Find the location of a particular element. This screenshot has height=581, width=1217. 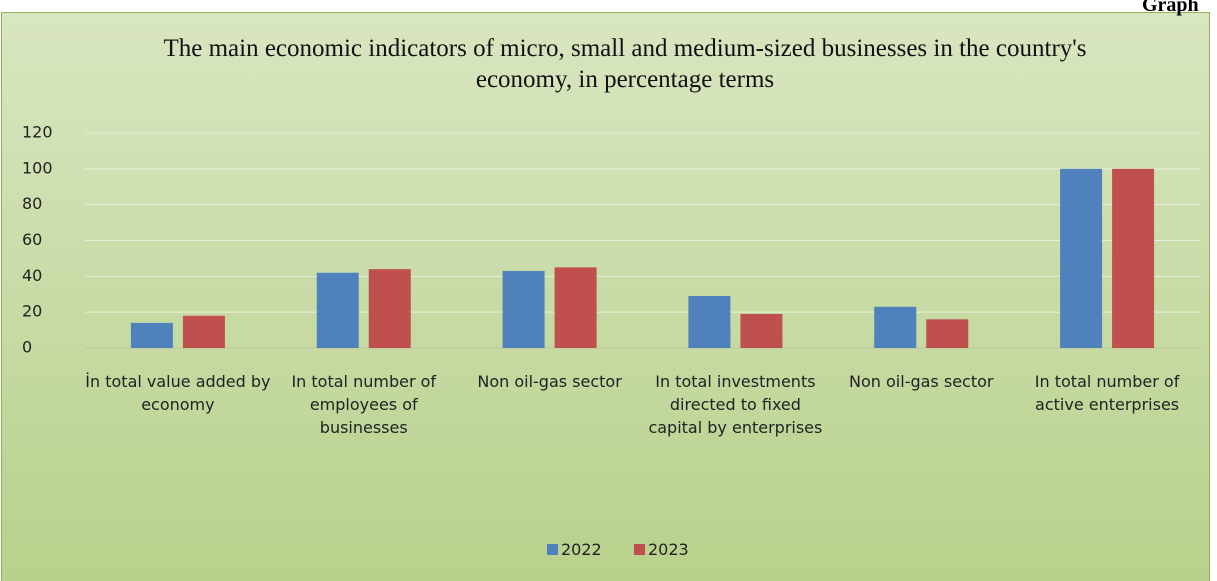

y-tick-label: 60 is located at coordinates (32, 239).